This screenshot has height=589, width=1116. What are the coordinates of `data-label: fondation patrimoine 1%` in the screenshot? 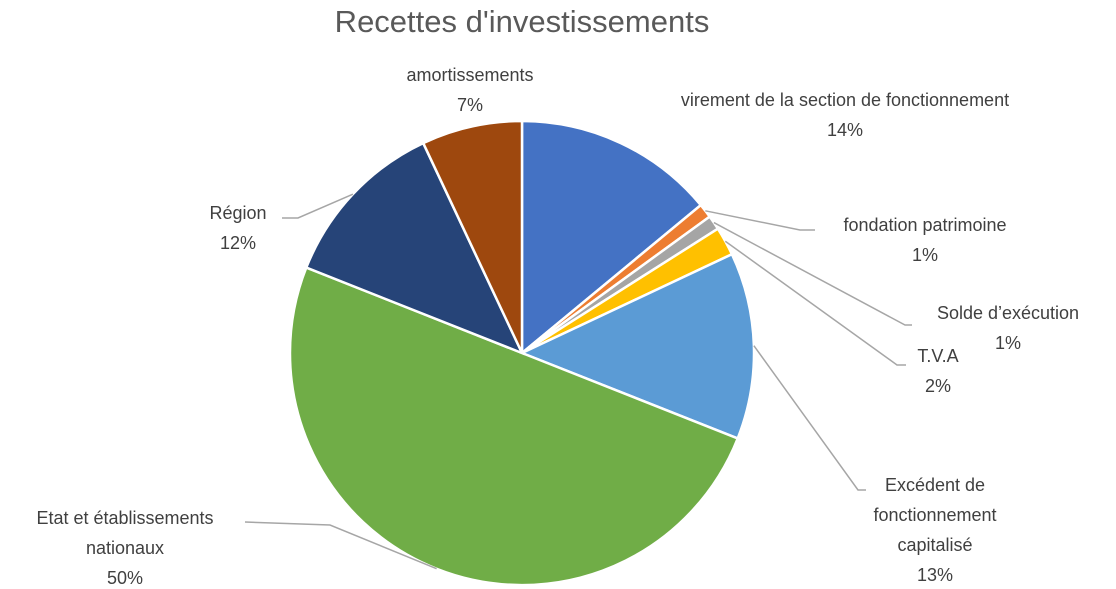 It's located at (925, 240).